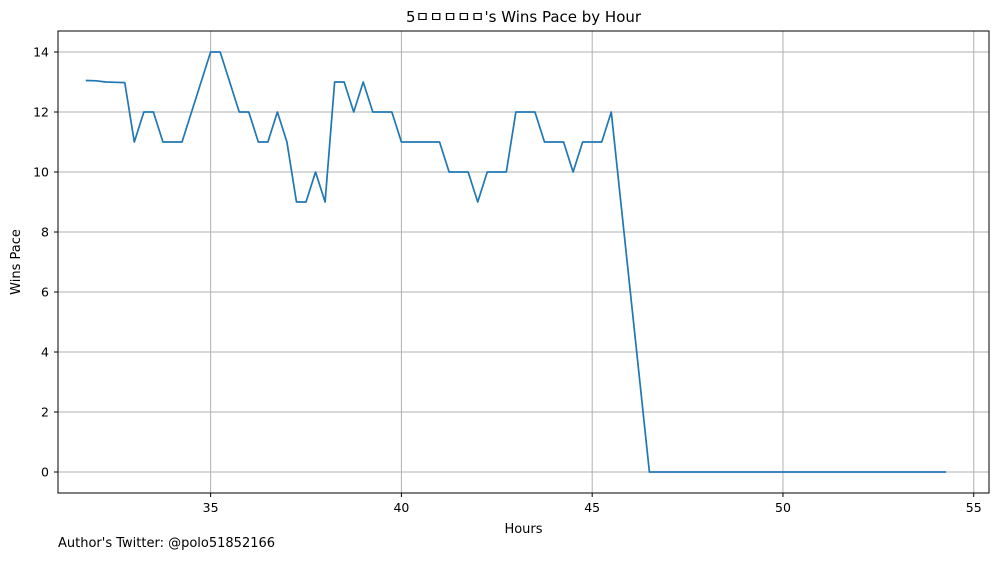 The image size is (997, 562). I want to click on x-tick-label: 45, so click(592, 507).